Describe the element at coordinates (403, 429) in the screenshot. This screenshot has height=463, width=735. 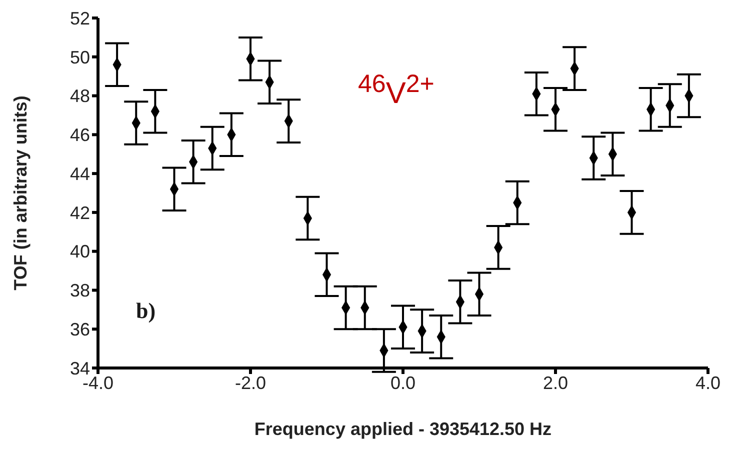
I see `x-axis-title: Frequency applied - 3935412.50 Hz` at that location.